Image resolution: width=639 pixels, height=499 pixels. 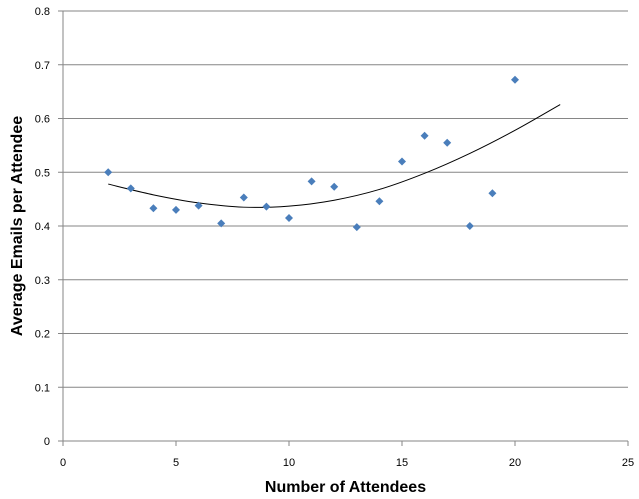 I want to click on x-tick-label: 0, so click(x=63, y=463).